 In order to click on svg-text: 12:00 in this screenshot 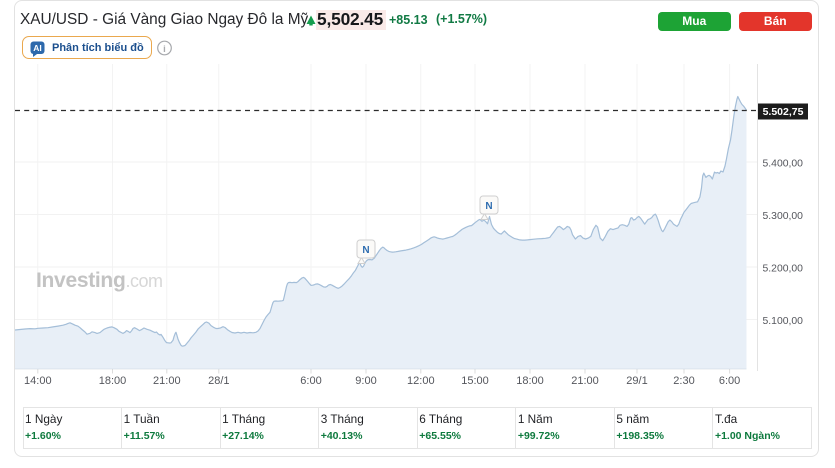, I will do `click(421, 381)`.